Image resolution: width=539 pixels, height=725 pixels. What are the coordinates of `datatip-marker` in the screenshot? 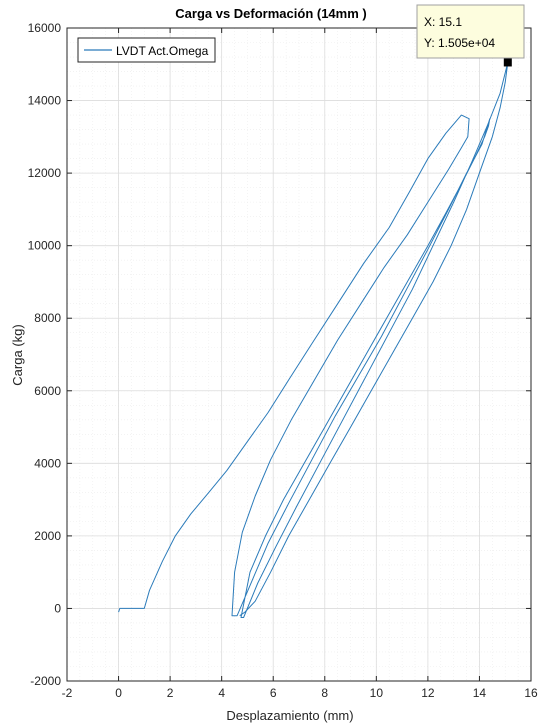 It's located at (507, 62).